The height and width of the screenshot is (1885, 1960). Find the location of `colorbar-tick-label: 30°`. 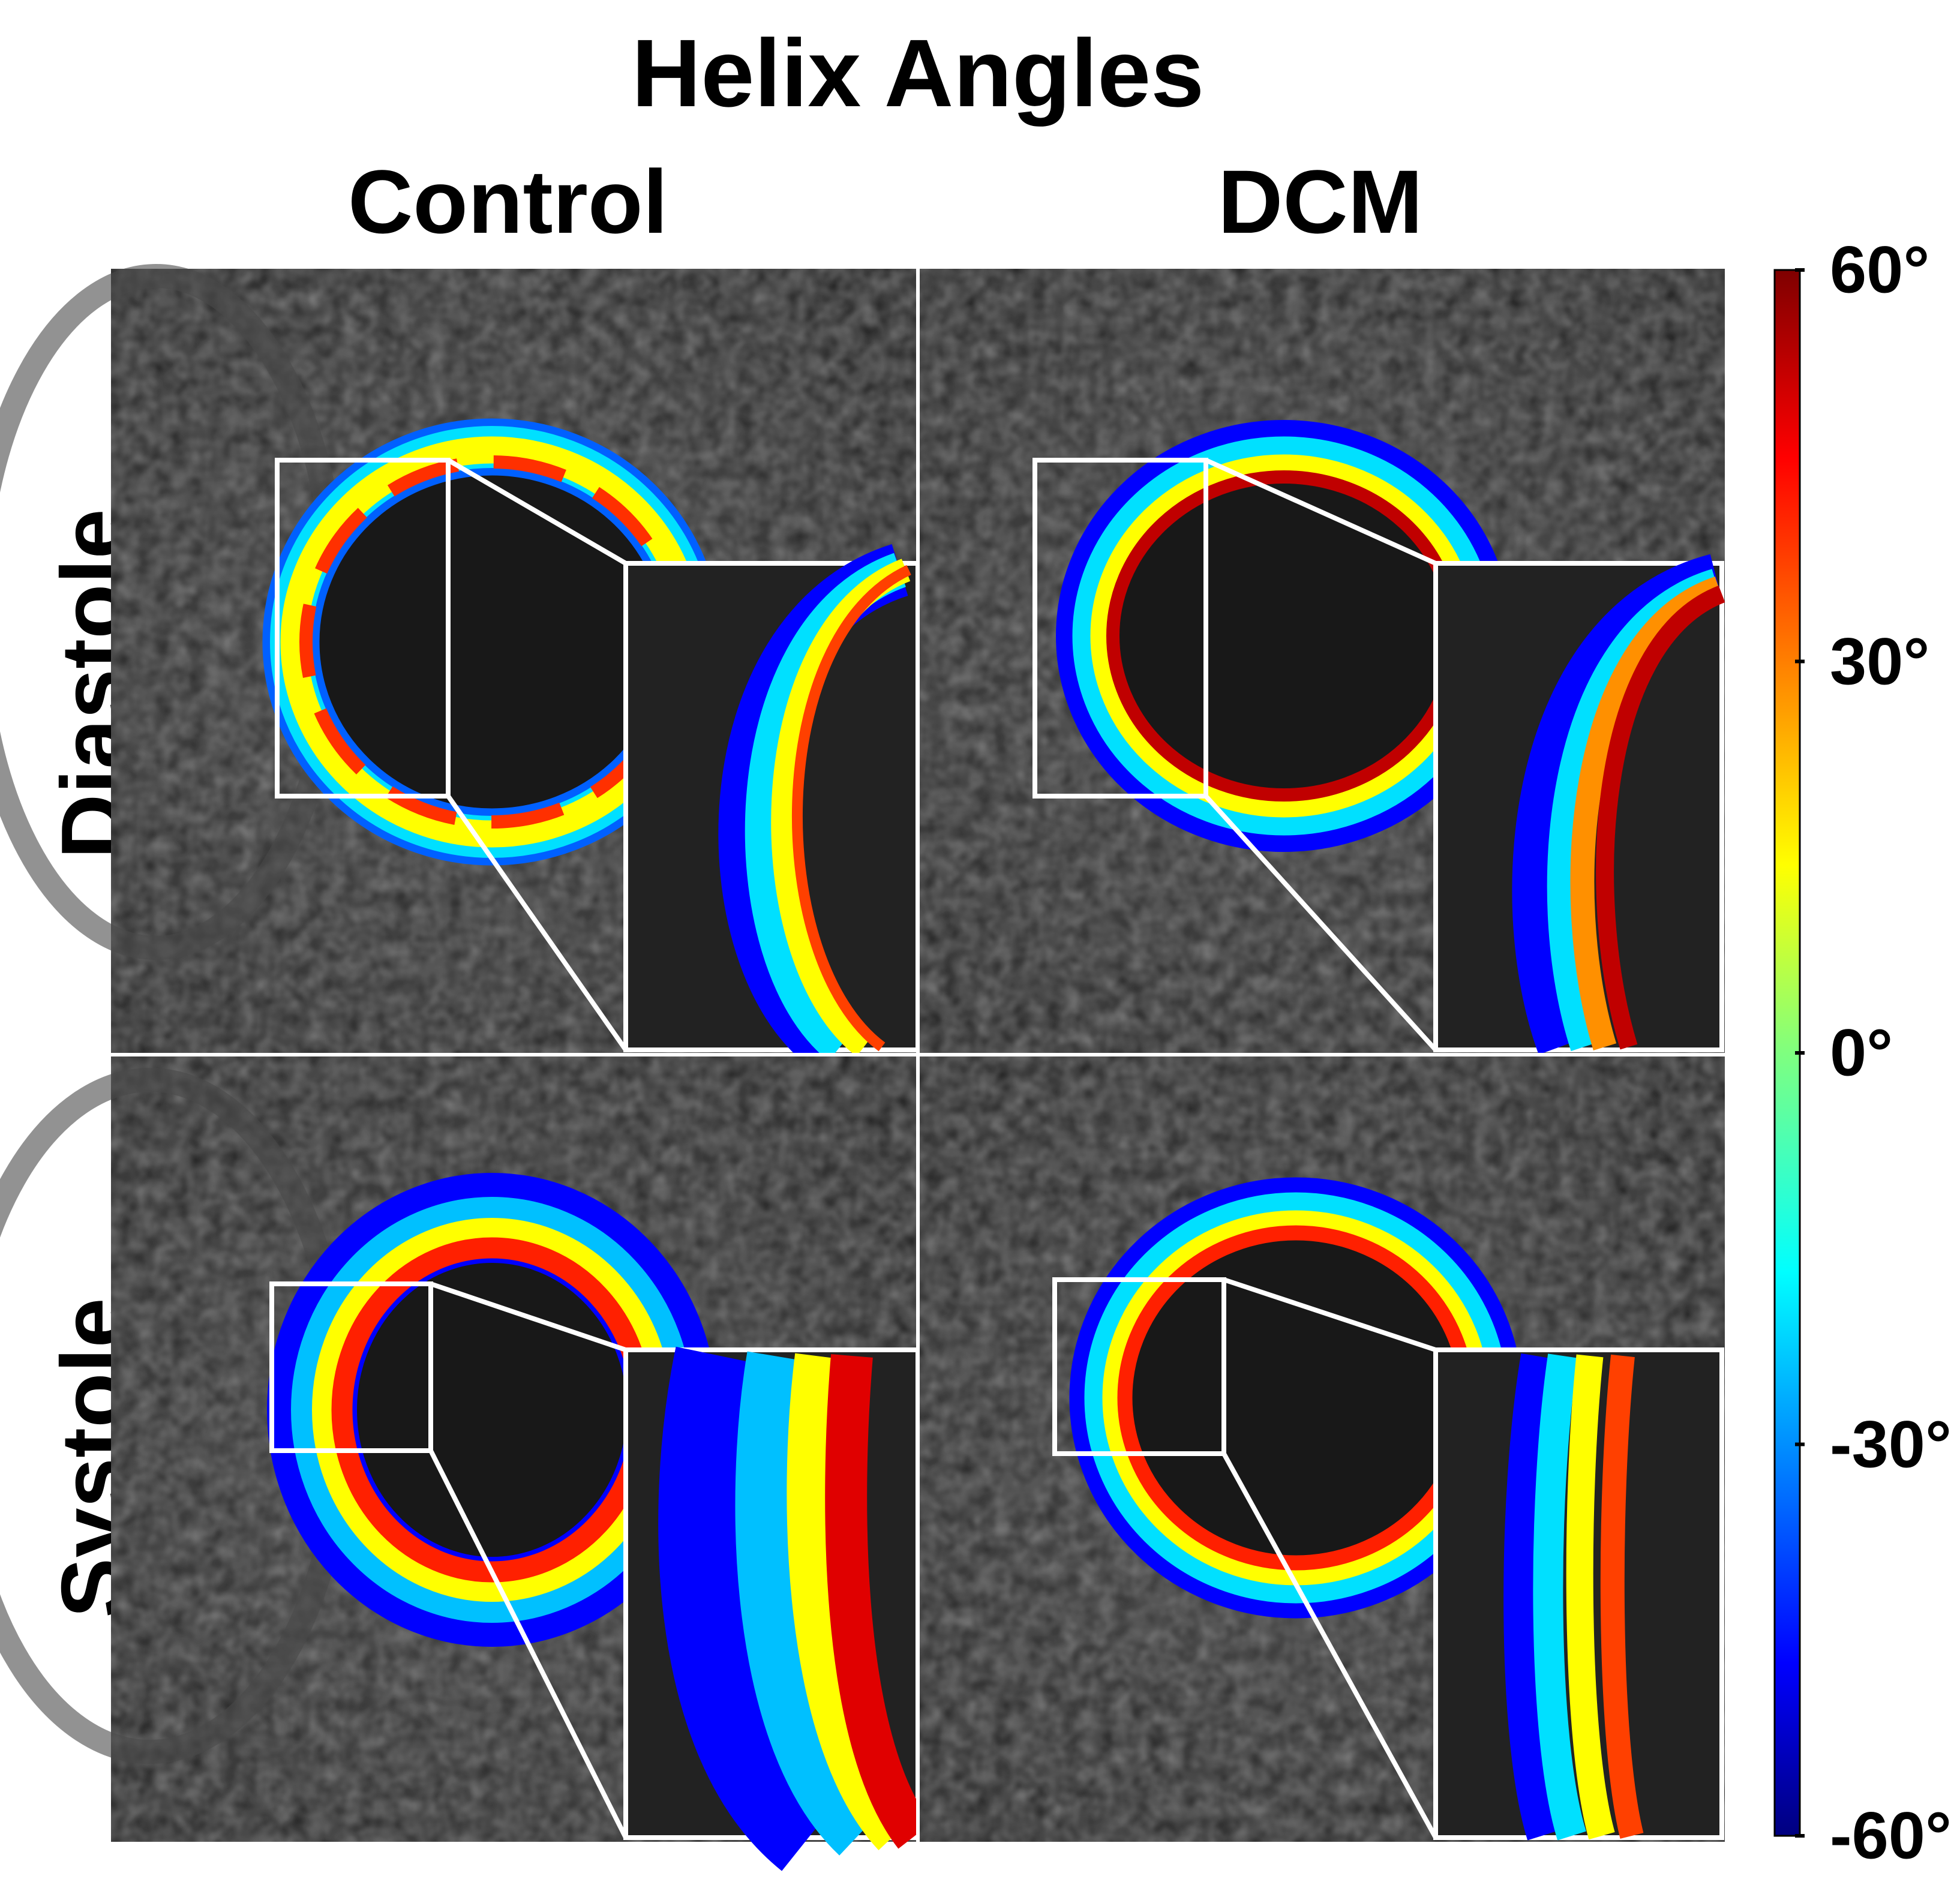

colorbar-tick-label: 30° is located at coordinates (1880, 661).